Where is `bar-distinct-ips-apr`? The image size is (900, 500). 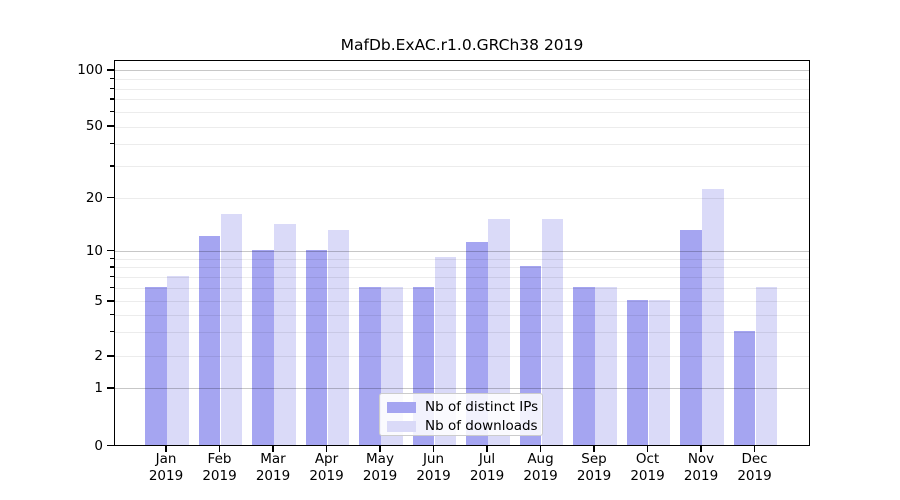
bar-distinct-ips-apr is located at coordinates (316, 347).